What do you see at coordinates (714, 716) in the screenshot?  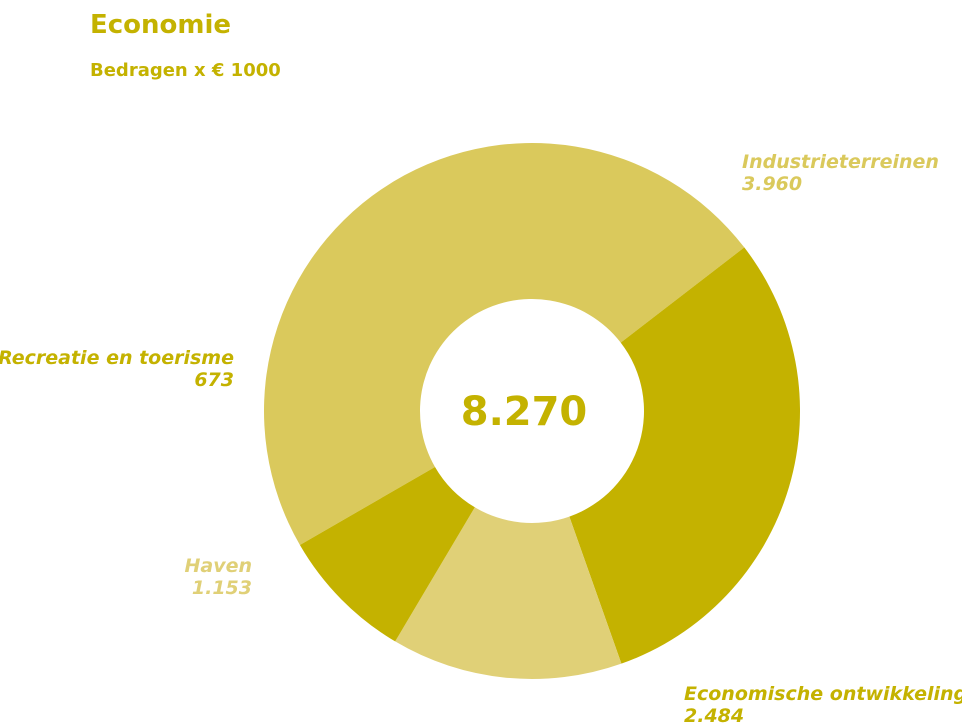 I see `slice-value-label: 2.484` at bounding box center [714, 716].